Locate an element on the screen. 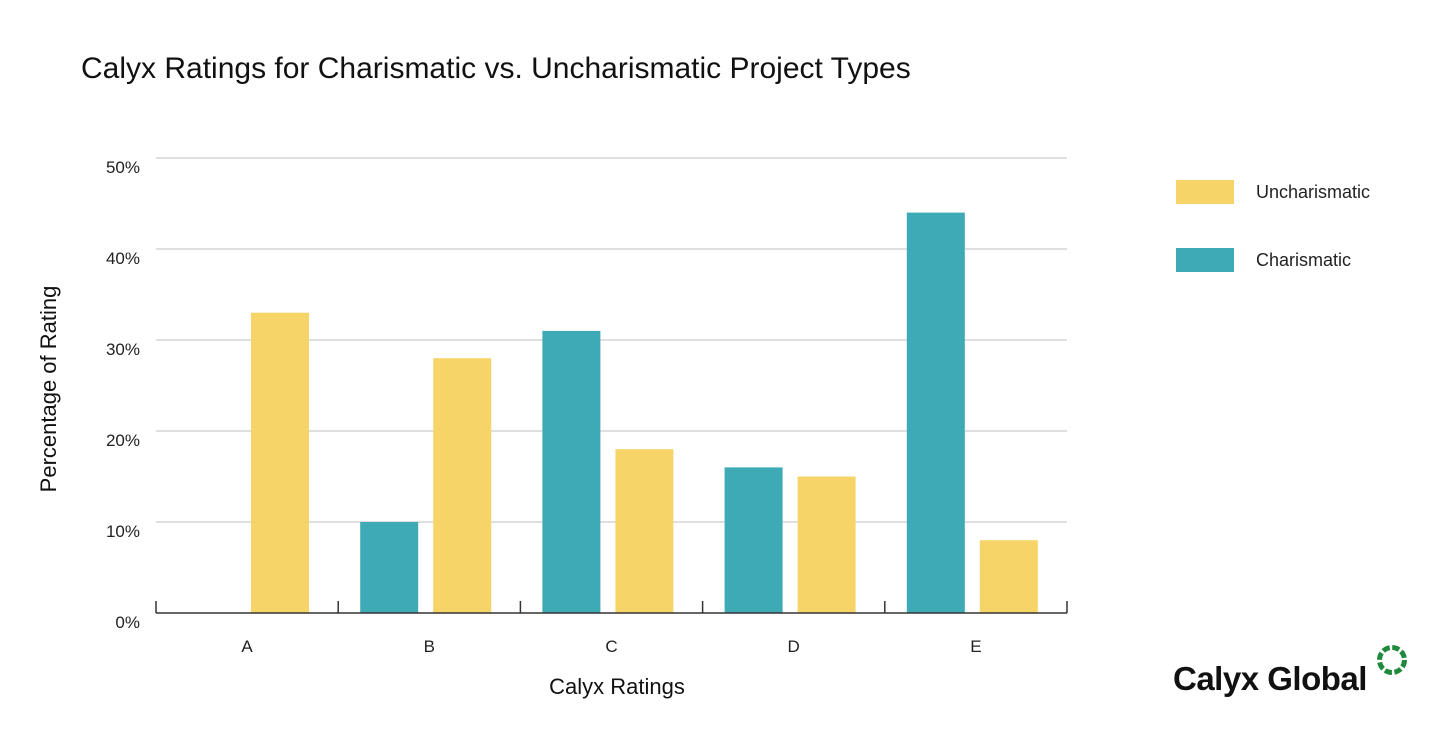  bar-uncharismatic-d is located at coordinates (826, 544).